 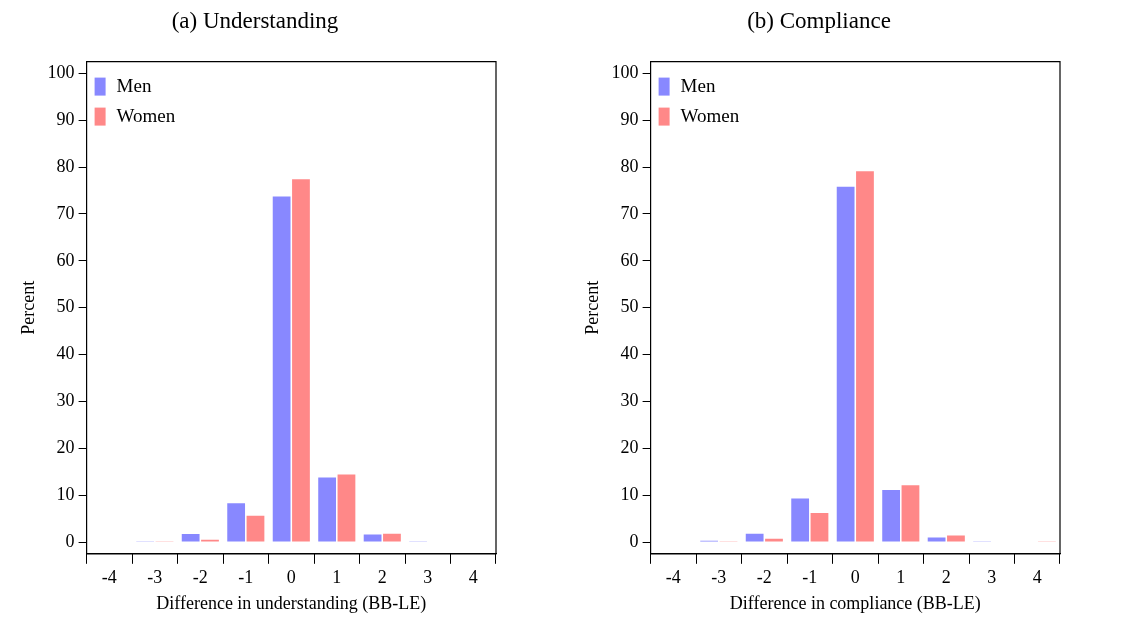 What do you see at coordinates (819, 20) in the screenshot?
I see `chart-title: (b) Compliance` at bounding box center [819, 20].